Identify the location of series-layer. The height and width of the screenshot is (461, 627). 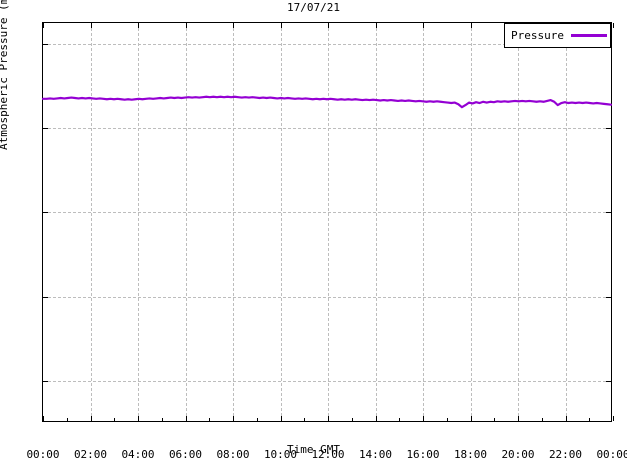
(327, 102).